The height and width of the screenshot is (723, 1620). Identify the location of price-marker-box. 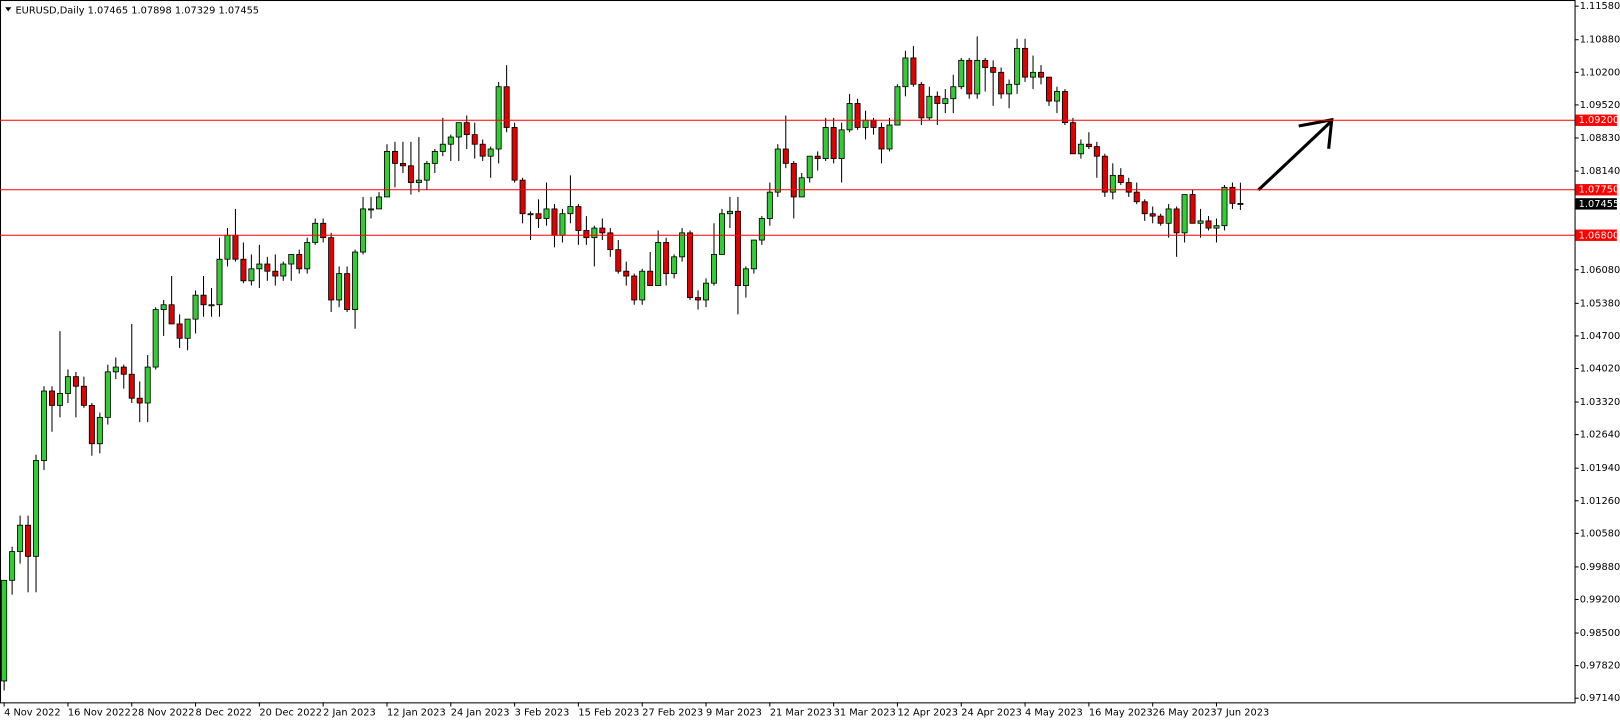
(1596, 204).